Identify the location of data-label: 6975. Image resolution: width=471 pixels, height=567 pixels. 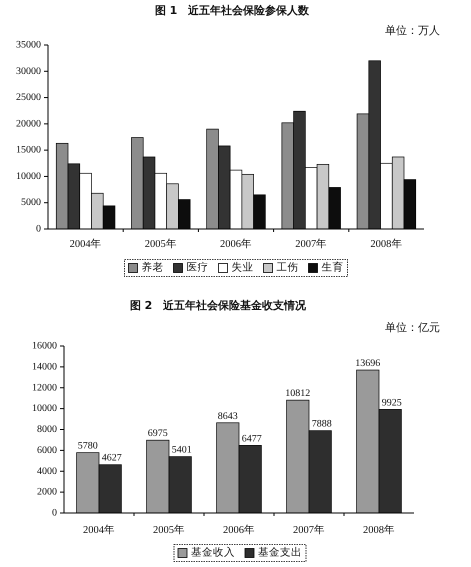
(158, 434).